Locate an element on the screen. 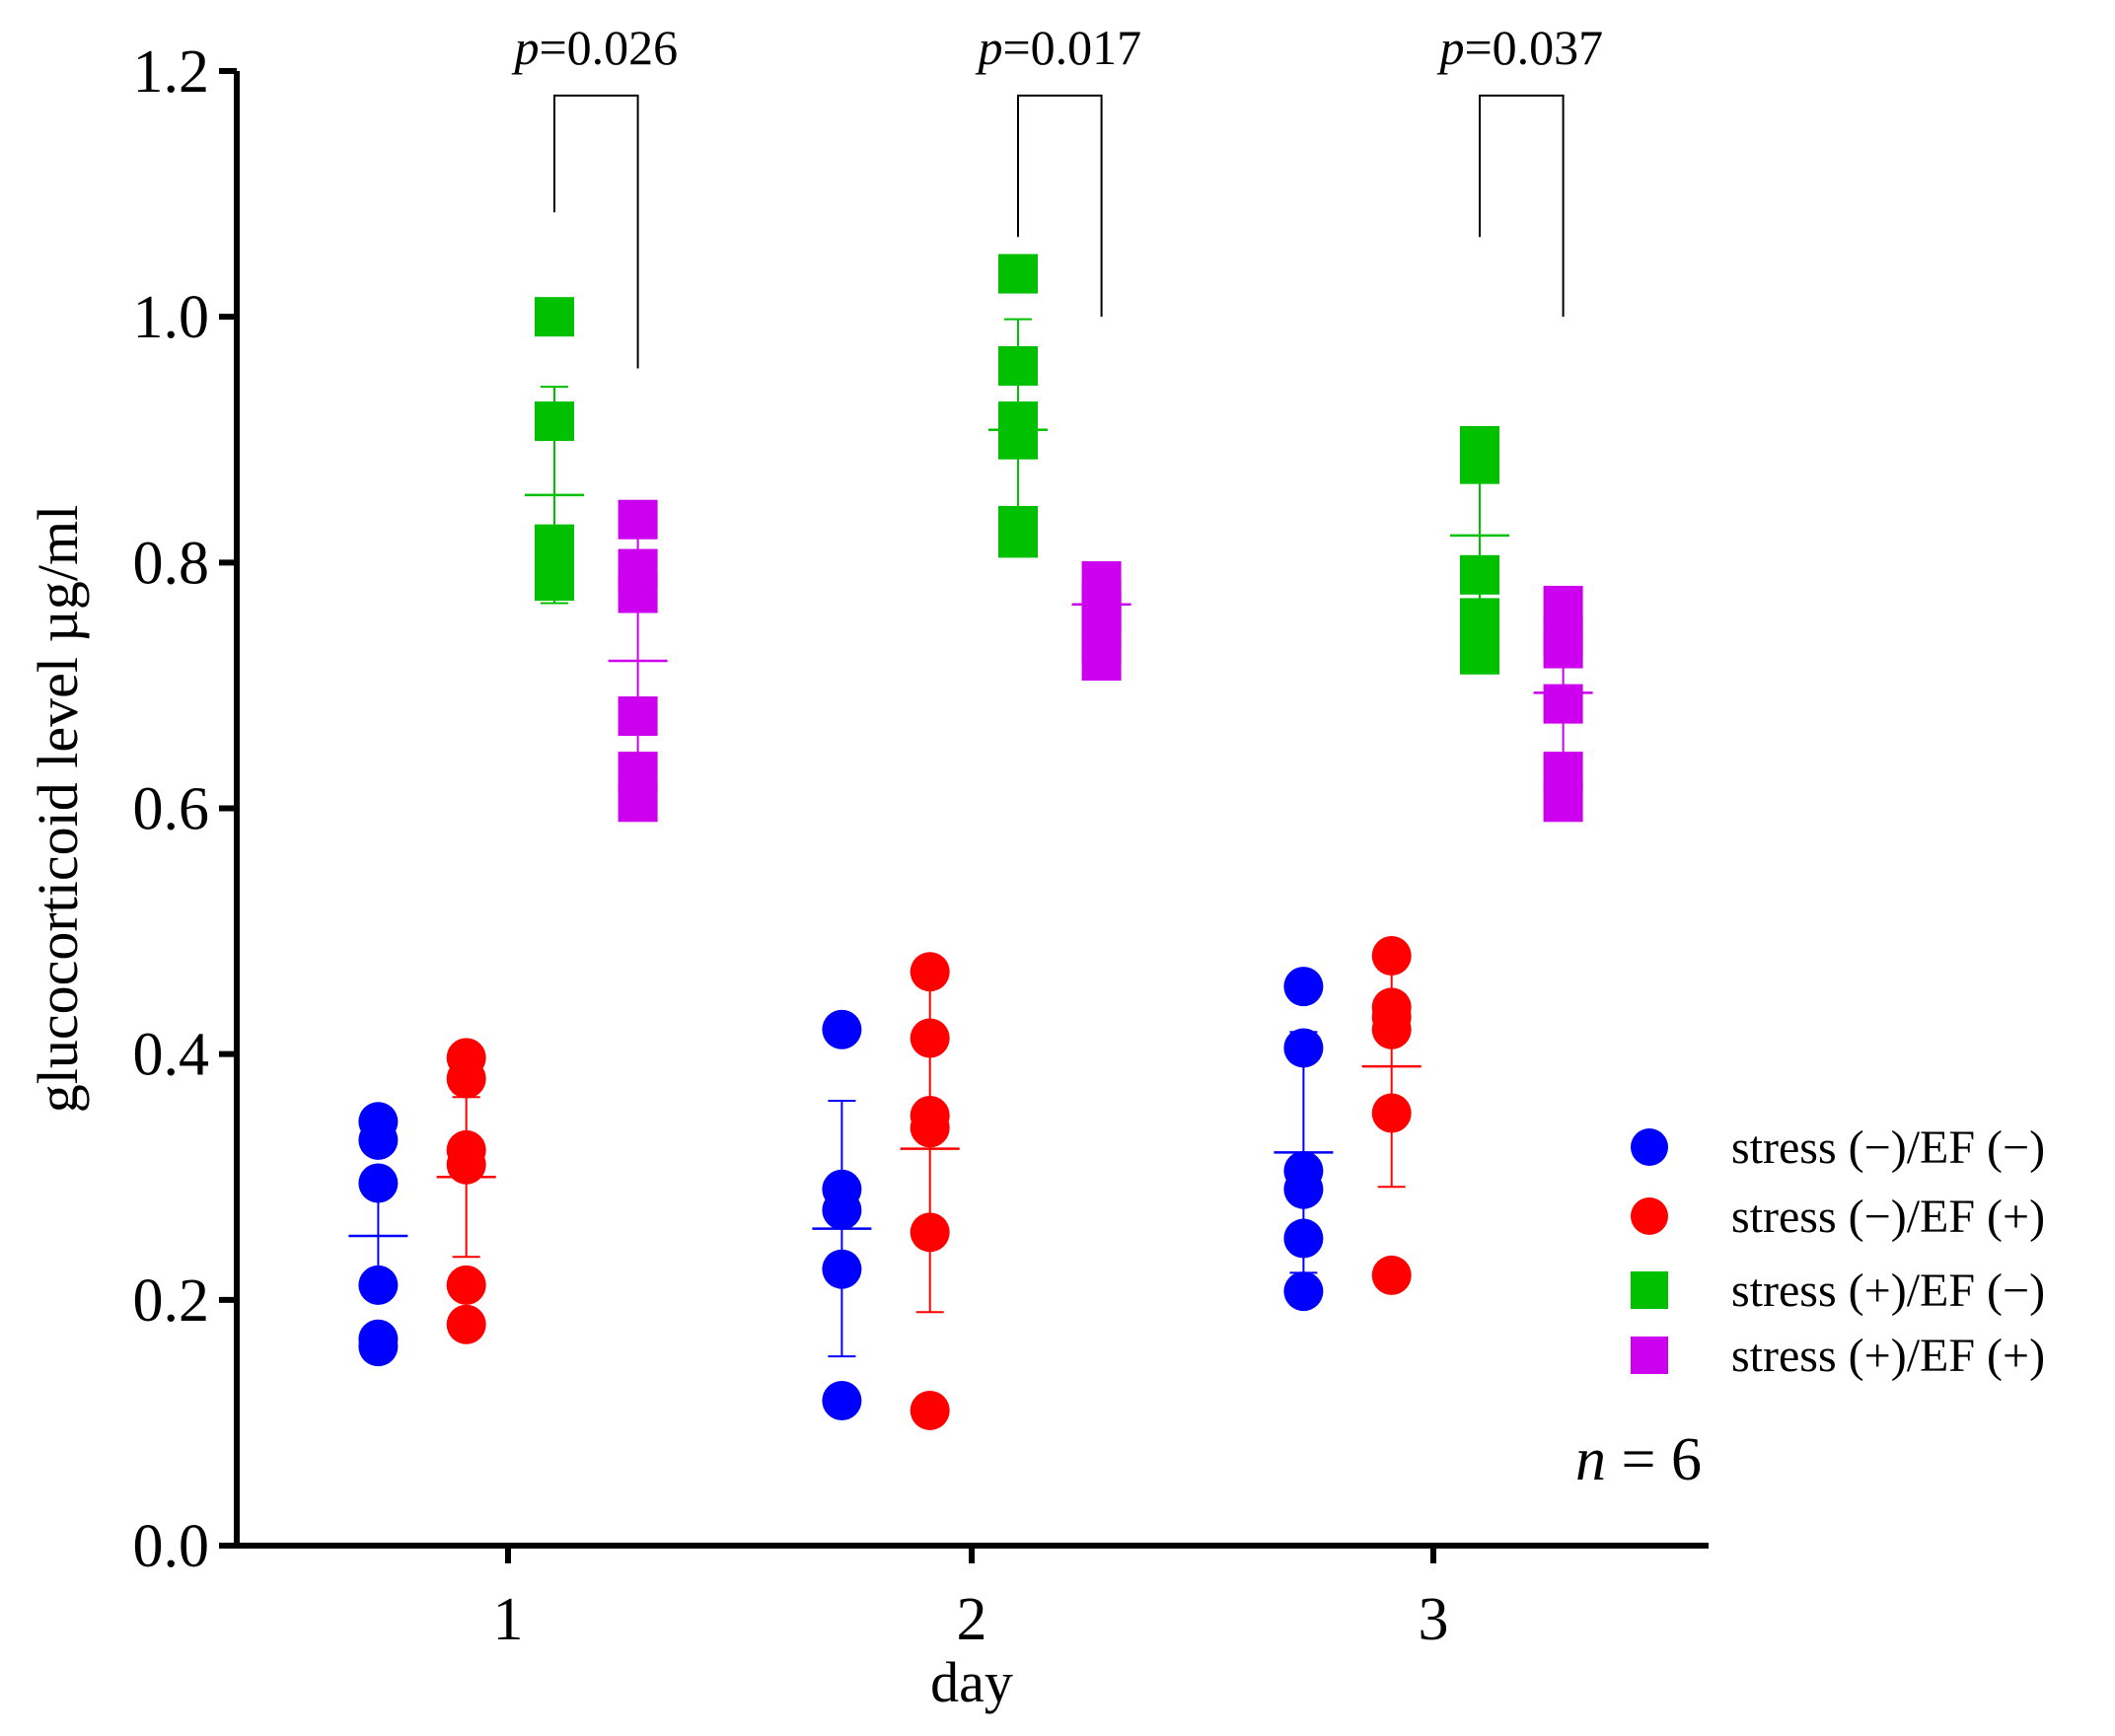 Image resolution: width=2115 pixels, height=1736 pixels. y-axis-title: glucocorticoid level µg/ml is located at coordinates (58, 809).